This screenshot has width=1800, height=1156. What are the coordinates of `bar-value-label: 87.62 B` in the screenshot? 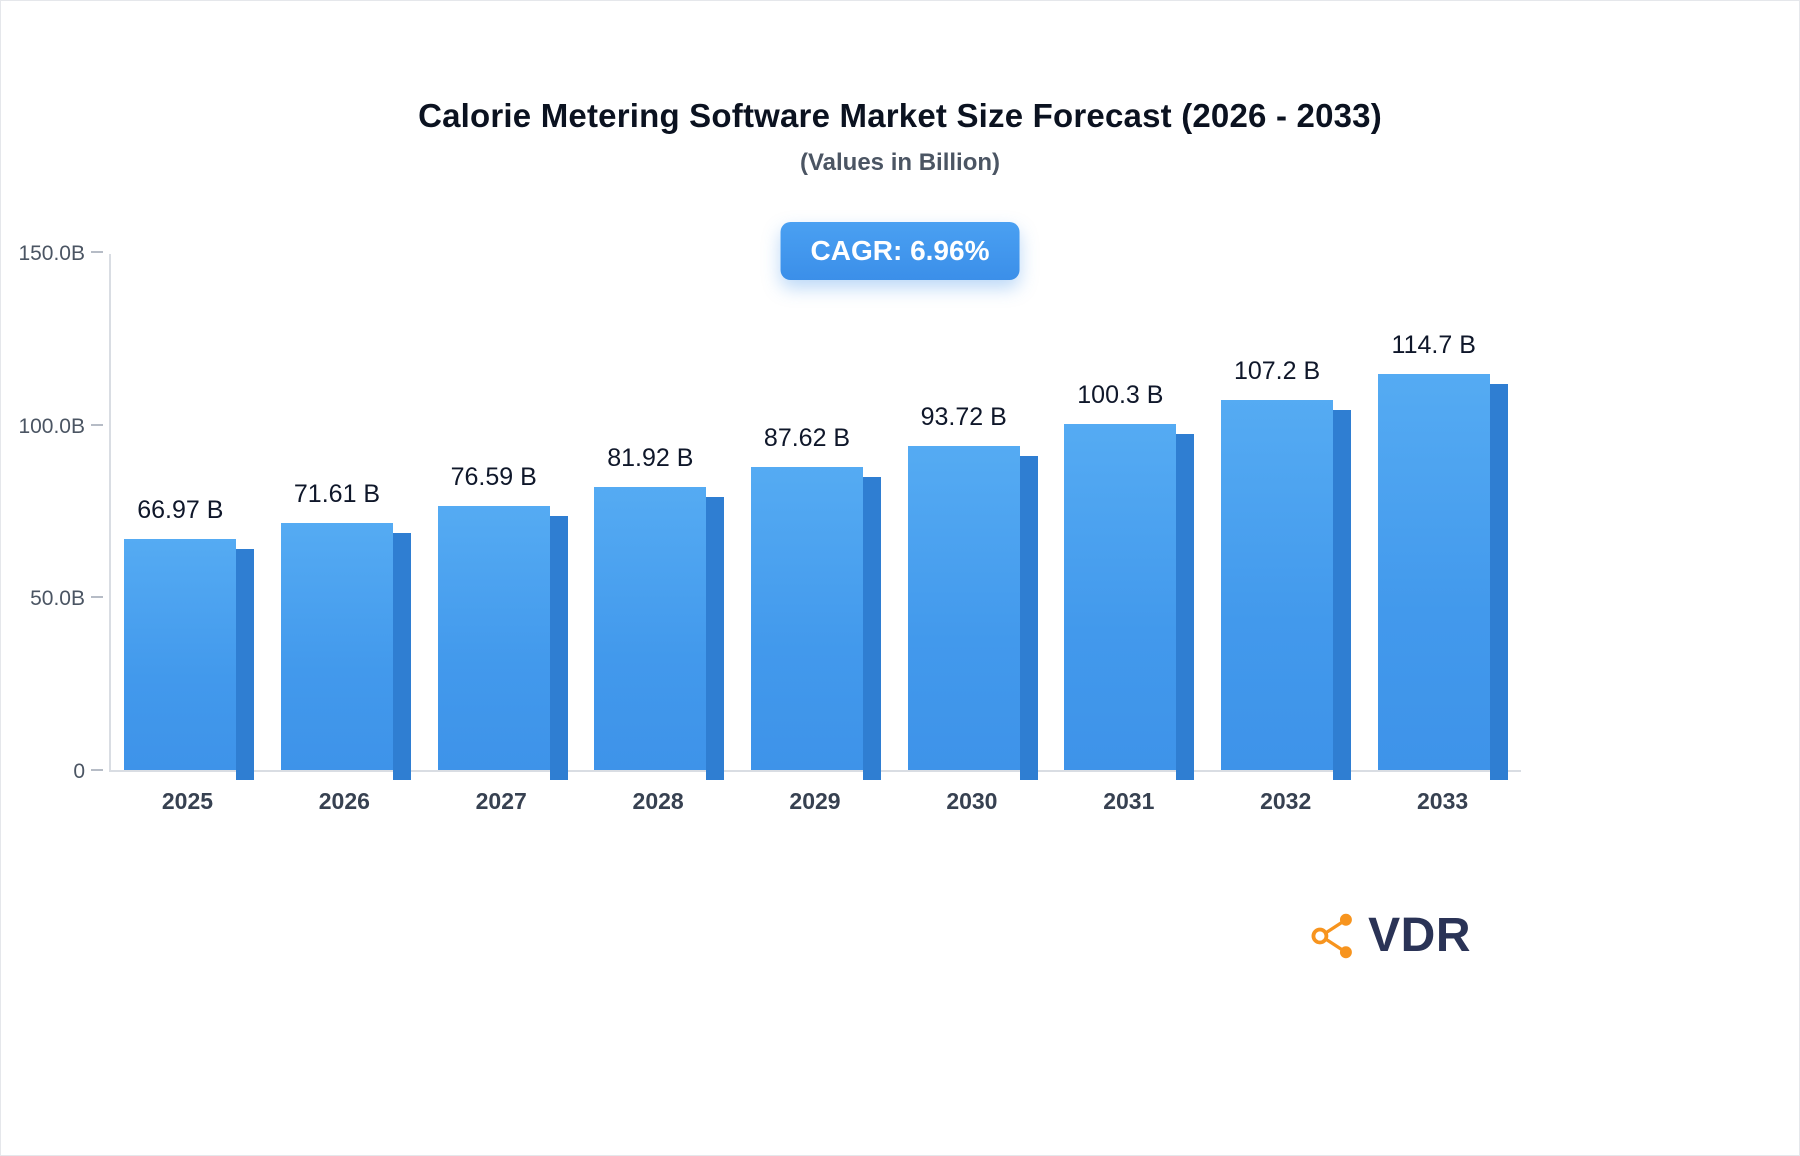 It's located at (807, 438).